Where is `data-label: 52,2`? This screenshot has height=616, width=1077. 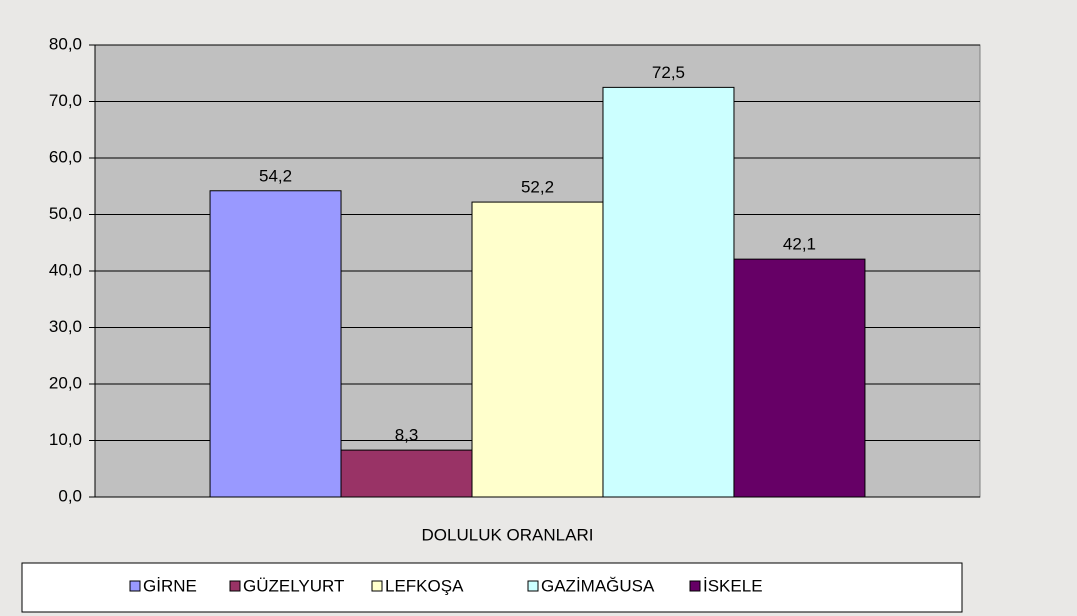 data-label: 52,2 is located at coordinates (537, 187).